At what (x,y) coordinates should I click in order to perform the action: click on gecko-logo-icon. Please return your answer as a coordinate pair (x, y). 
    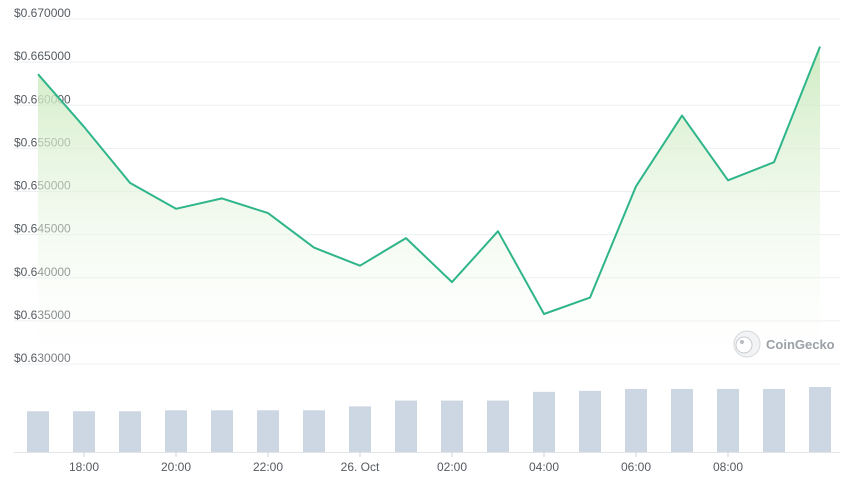
    Looking at the image, I should click on (747, 344).